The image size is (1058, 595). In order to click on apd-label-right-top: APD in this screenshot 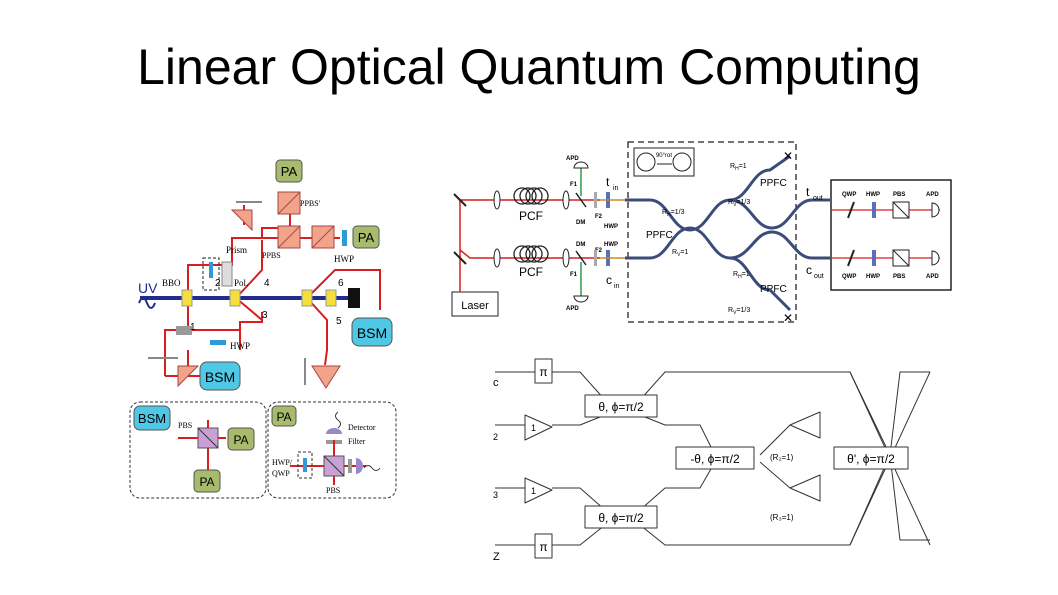, I will do `click(932, 195)`.